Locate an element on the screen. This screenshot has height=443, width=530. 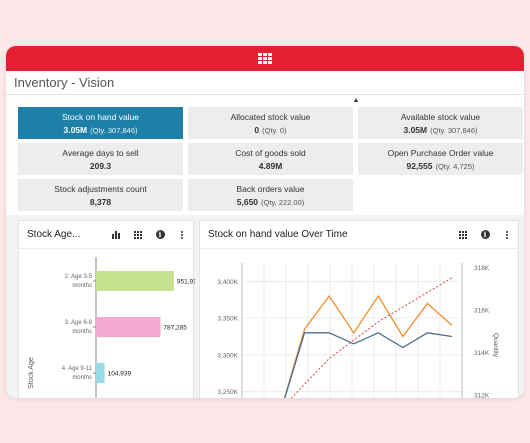
kpi-label: Cost of goods sold is located at coordinates (270, 153).